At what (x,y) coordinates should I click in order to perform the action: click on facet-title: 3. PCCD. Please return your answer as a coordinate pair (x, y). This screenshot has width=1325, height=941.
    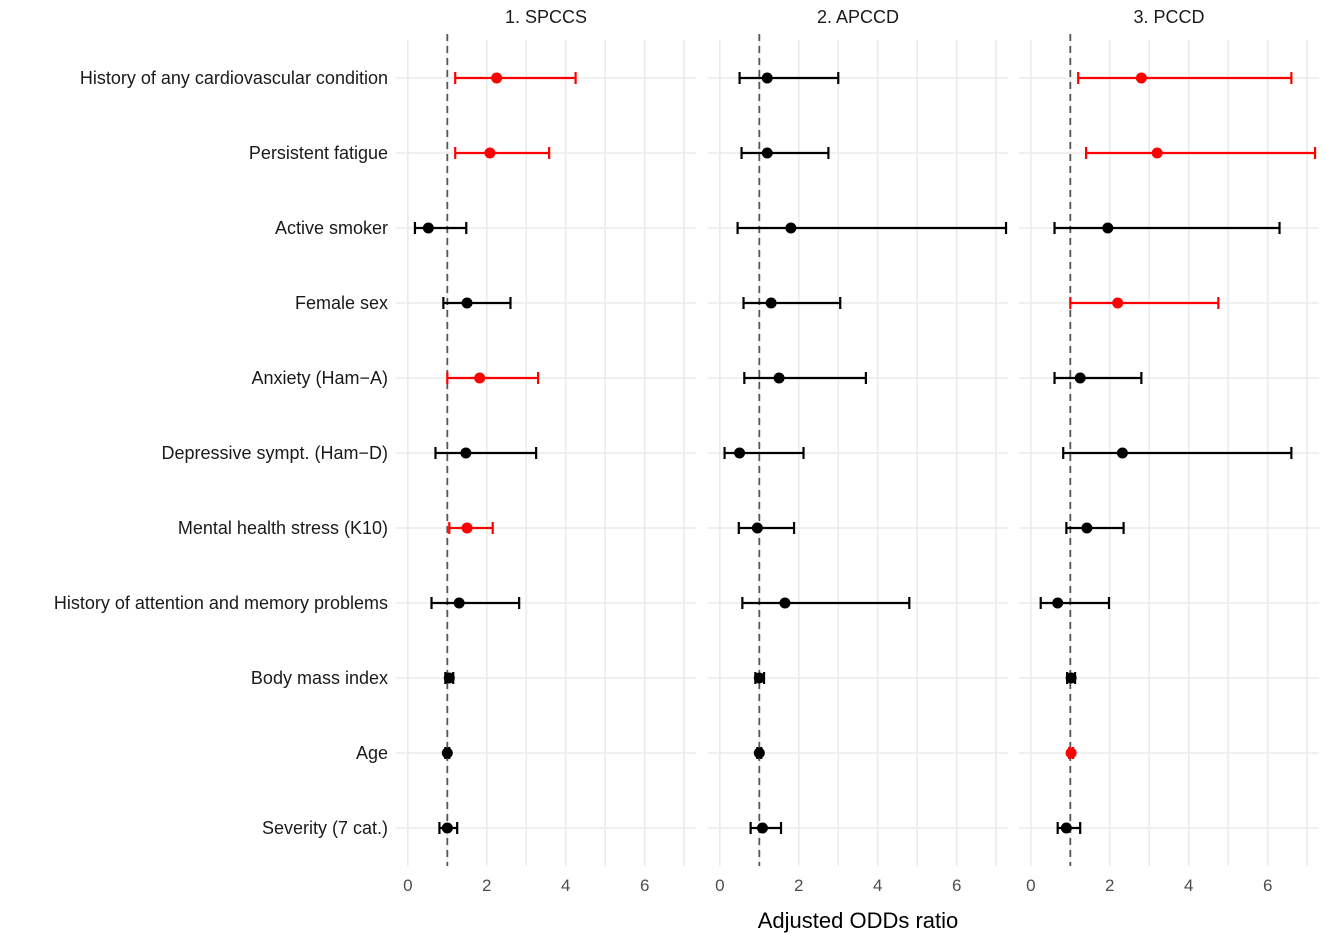
    Looking at the image, I should click on (1168, 17).